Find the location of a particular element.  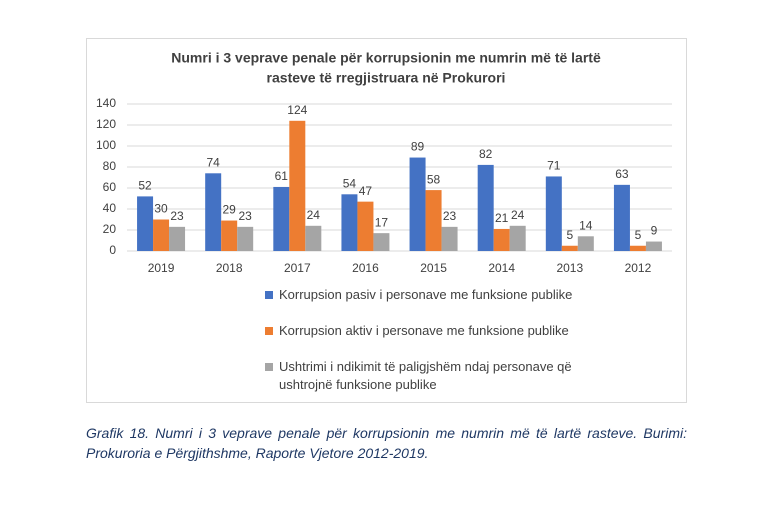

y-tick-label: 80 is located at coordinates (110, 166).